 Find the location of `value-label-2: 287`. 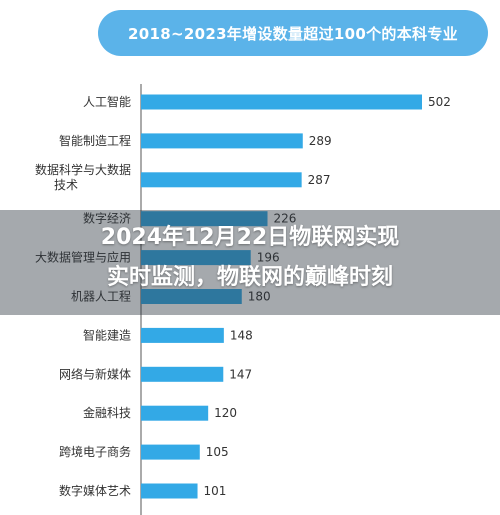

value-label-2: 287 is located at coordinates (319, 180).